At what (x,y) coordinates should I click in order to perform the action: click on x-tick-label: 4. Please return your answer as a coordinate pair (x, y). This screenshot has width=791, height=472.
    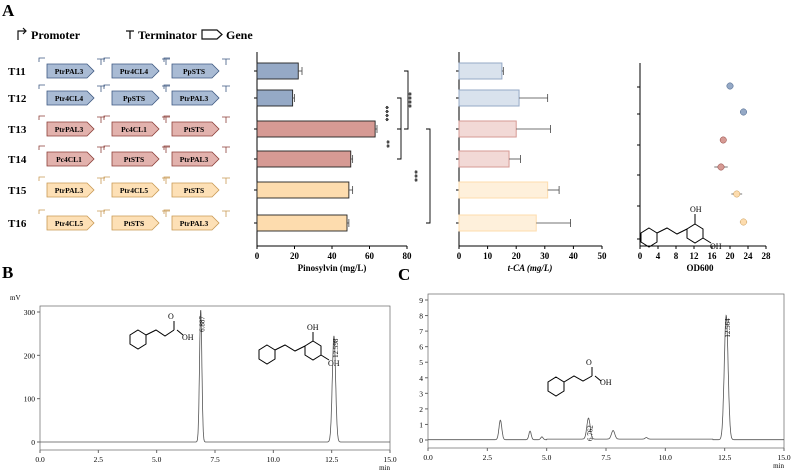
    Looking at the image, I should click on (658, 256).